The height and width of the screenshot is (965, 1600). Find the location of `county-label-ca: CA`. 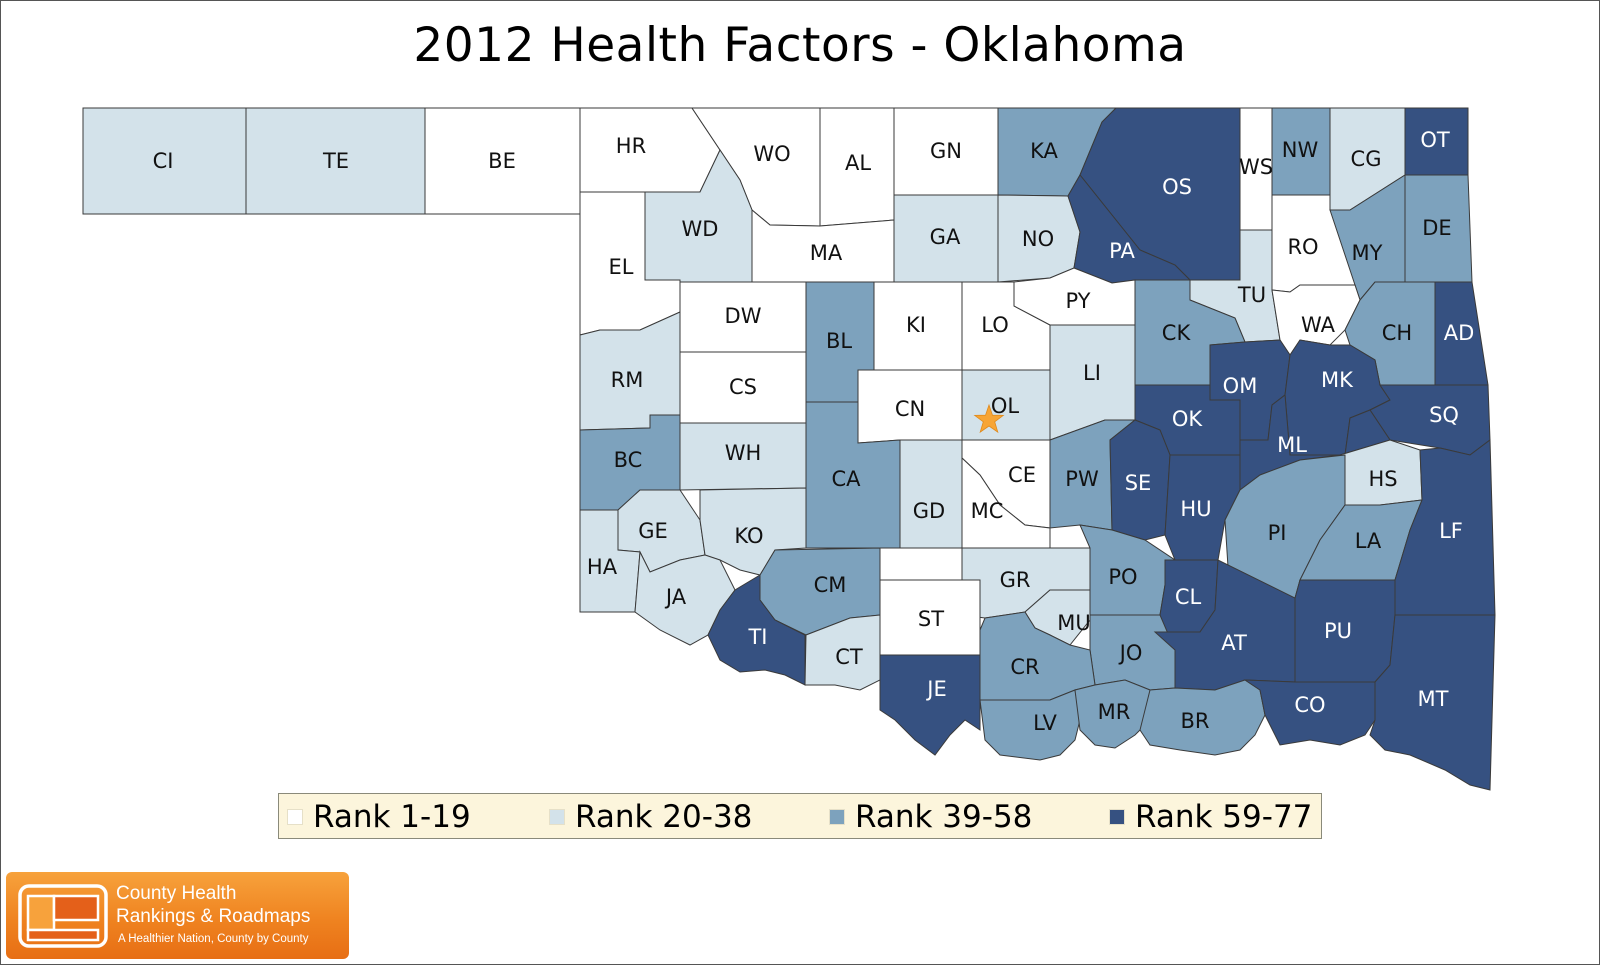

county-label-ca: CA is located at coordinates (846, 479).